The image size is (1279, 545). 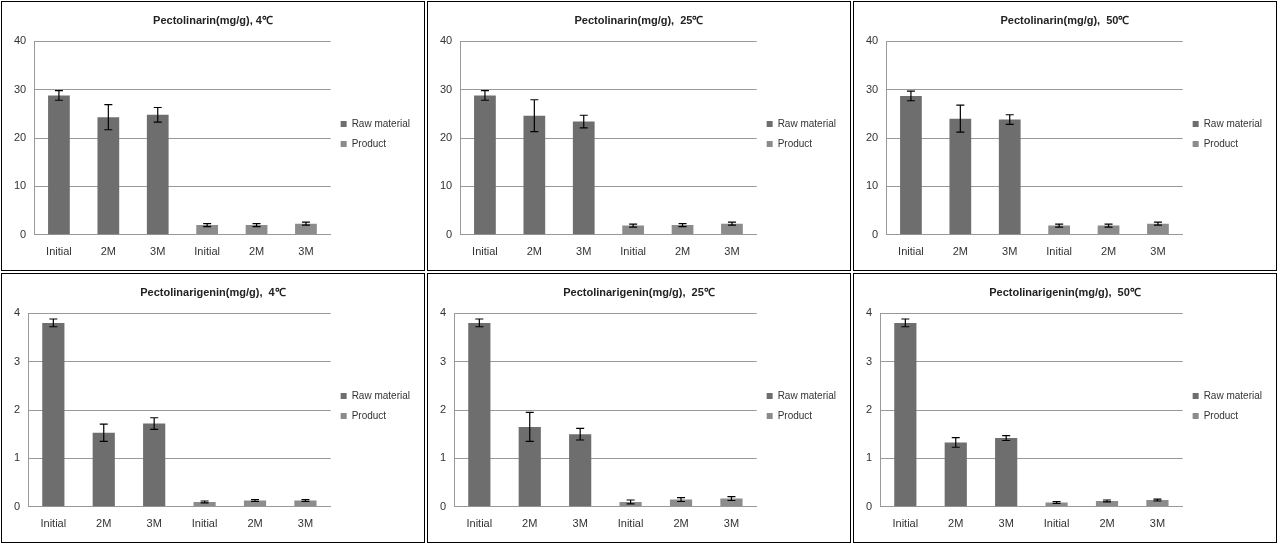 What do you see at coordinates (639, 19) in the screenshot?
I see `chart-title: Pectolinarin(mg/g), 25℃` at bounding box center [639, 19].